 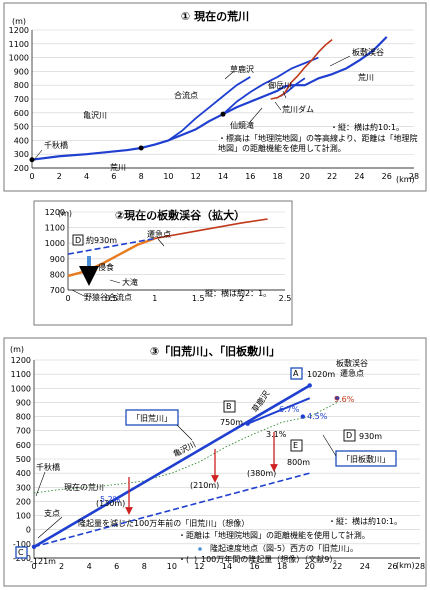 What do you see at coordinates (280, 85) in the screenshot?
I see `label-mitakegawa: 御岳川` at bounding box center [280, 85].